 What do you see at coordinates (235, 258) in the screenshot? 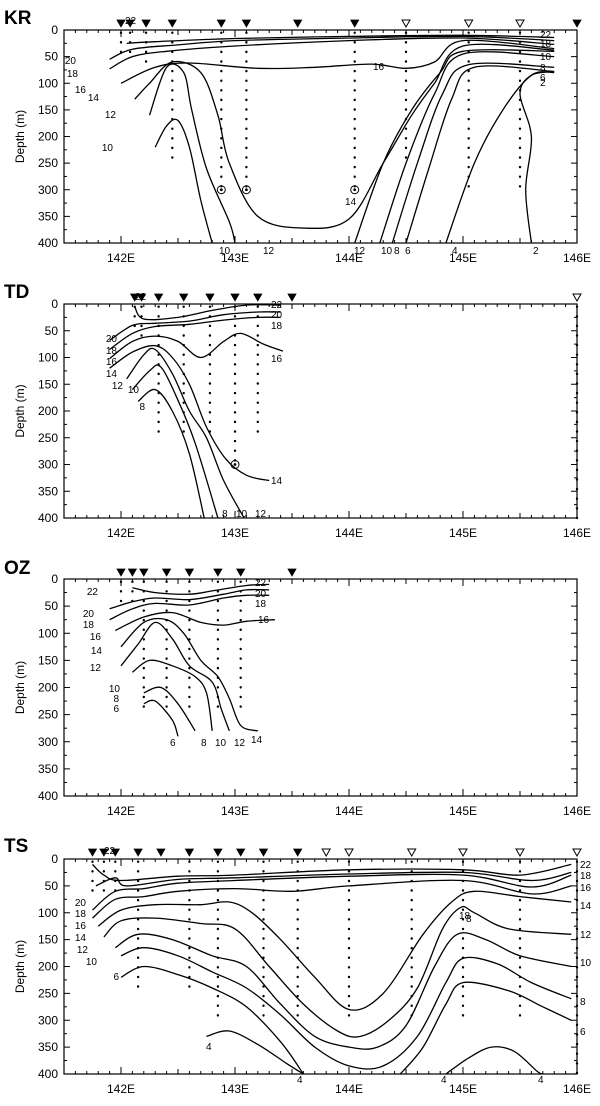
I see `x-tick-label: 143E` at bounding box center [235, 258].